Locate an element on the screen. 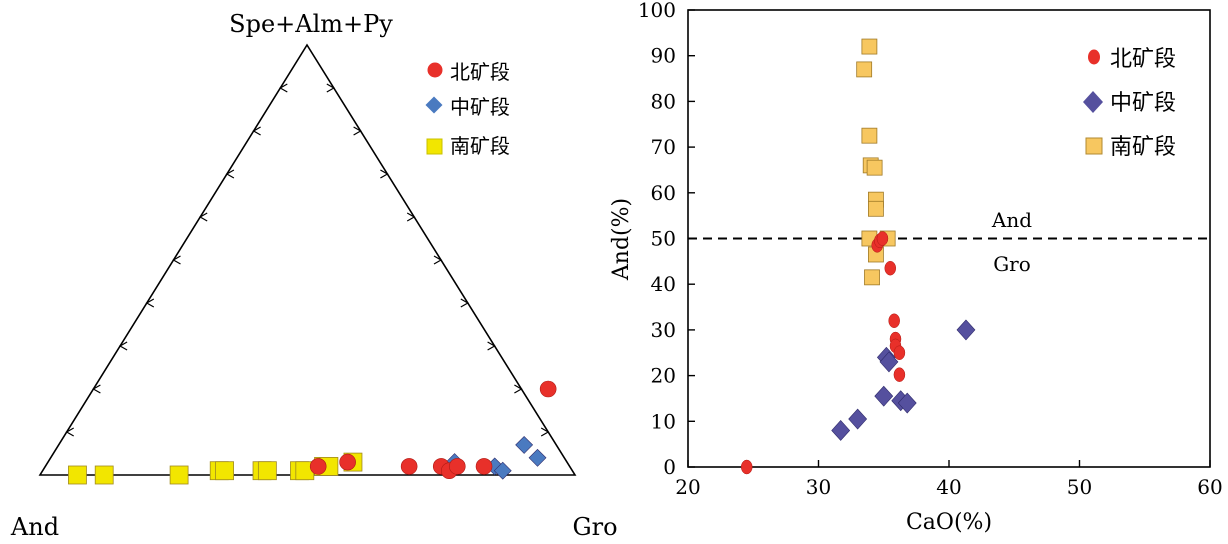  y-tick-label: 10 is located at coordinates (663, 421).